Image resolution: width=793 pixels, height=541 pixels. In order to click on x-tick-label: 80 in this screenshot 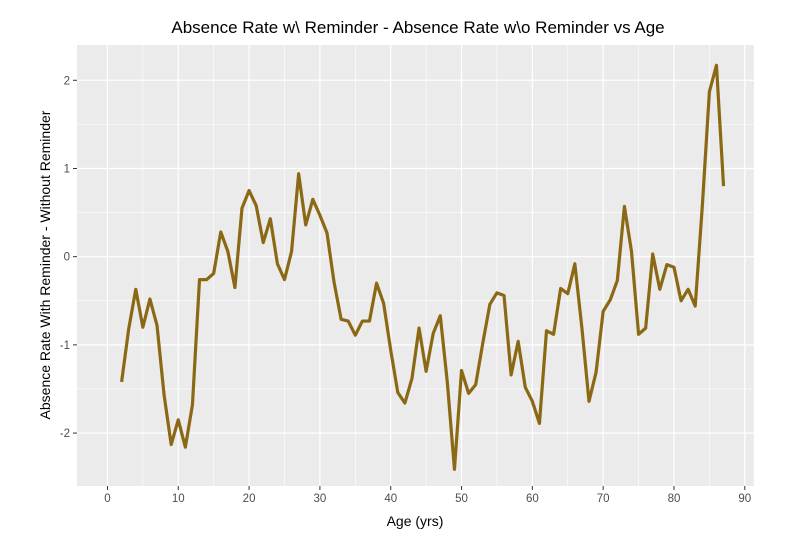, I will do `click(674, 499)`.